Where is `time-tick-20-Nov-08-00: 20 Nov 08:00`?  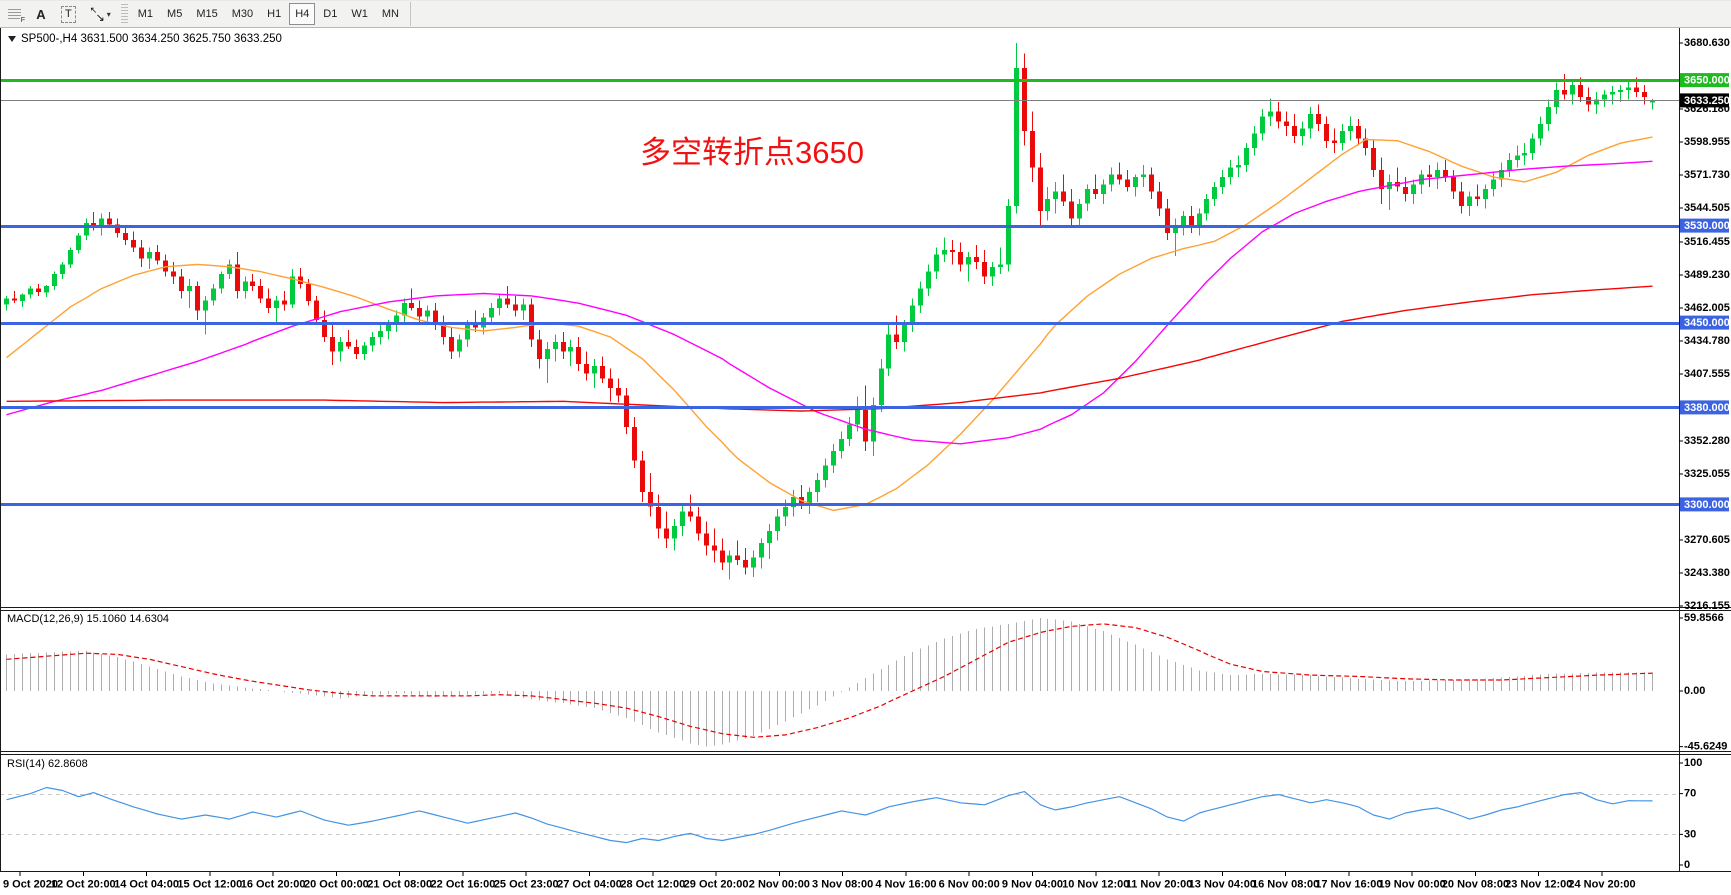
time-tick-20-Nov-08-00: 20 Nov 08:00 is located at coordinates (1475, 884).